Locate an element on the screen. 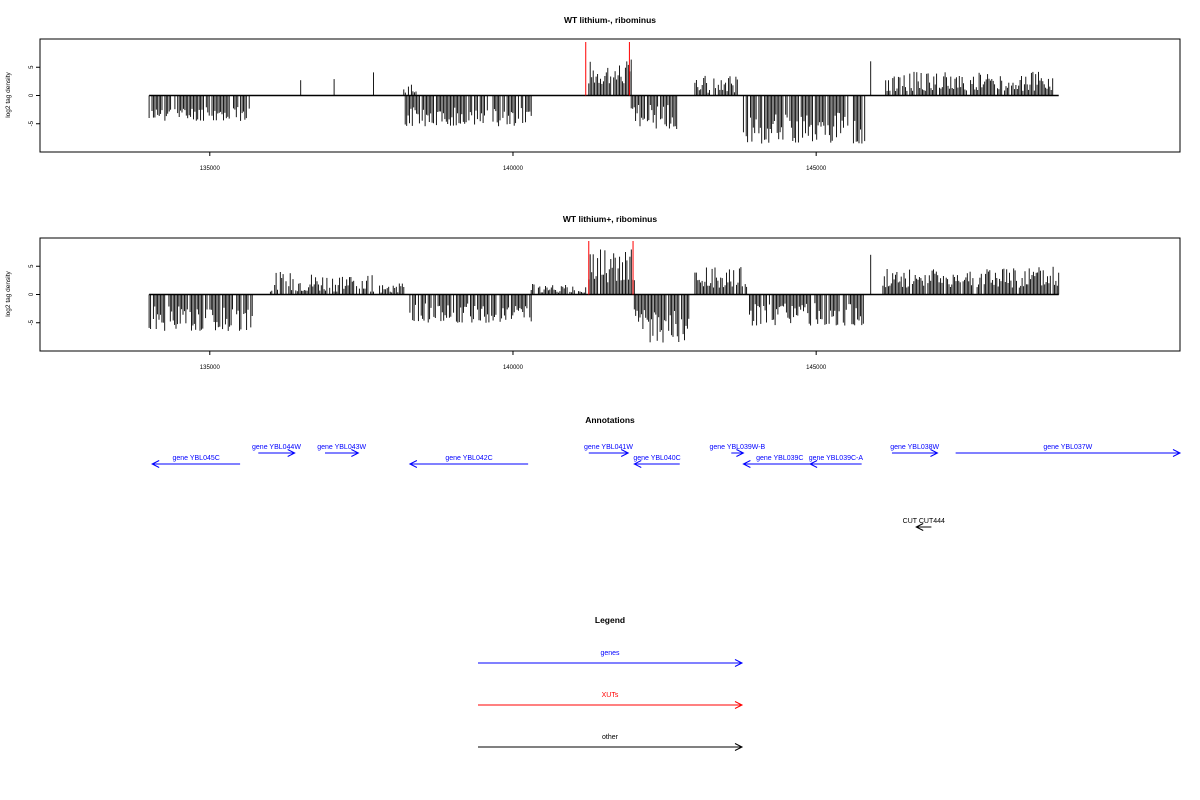 This screenshot has height=800, width=1200. legend-label: XUTs is located at coordinates (610, 695).